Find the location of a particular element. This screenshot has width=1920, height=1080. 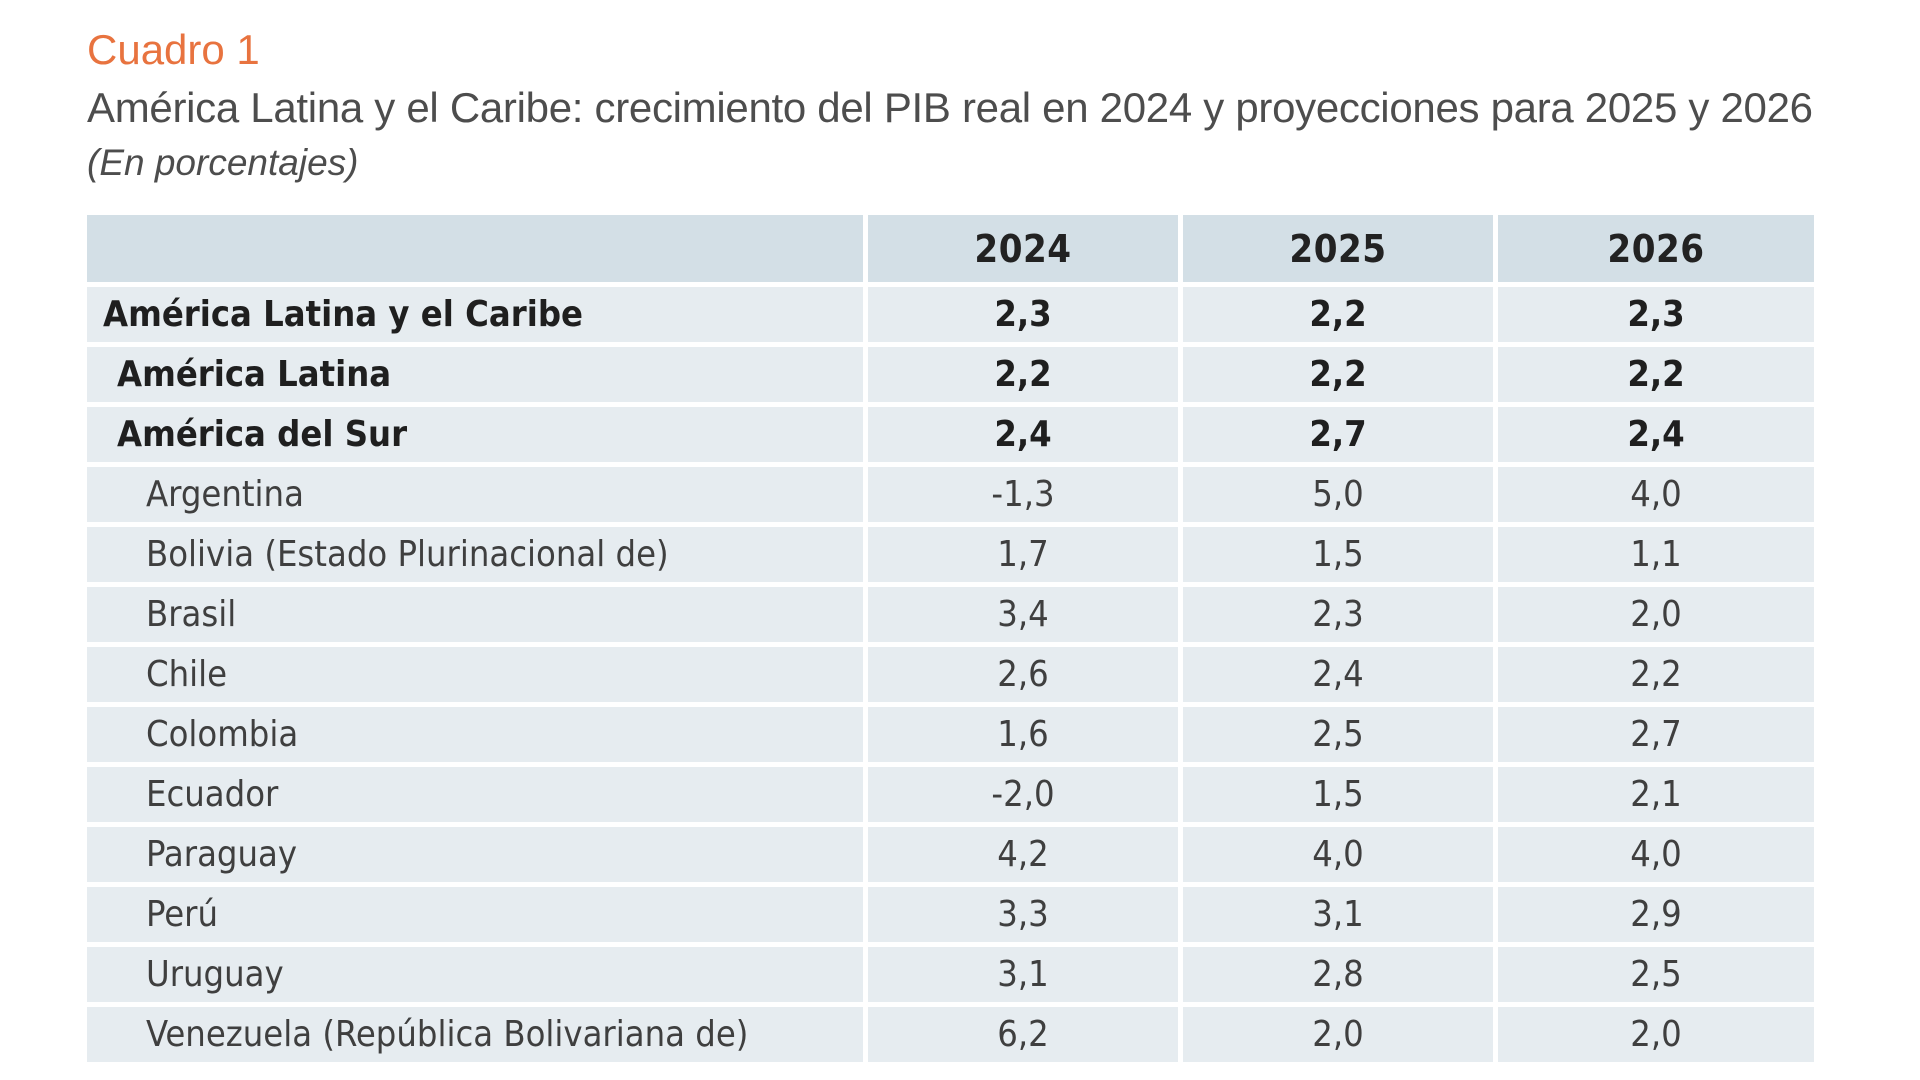

column-header-2024: 2024 is located at coordinates (1025, 251).